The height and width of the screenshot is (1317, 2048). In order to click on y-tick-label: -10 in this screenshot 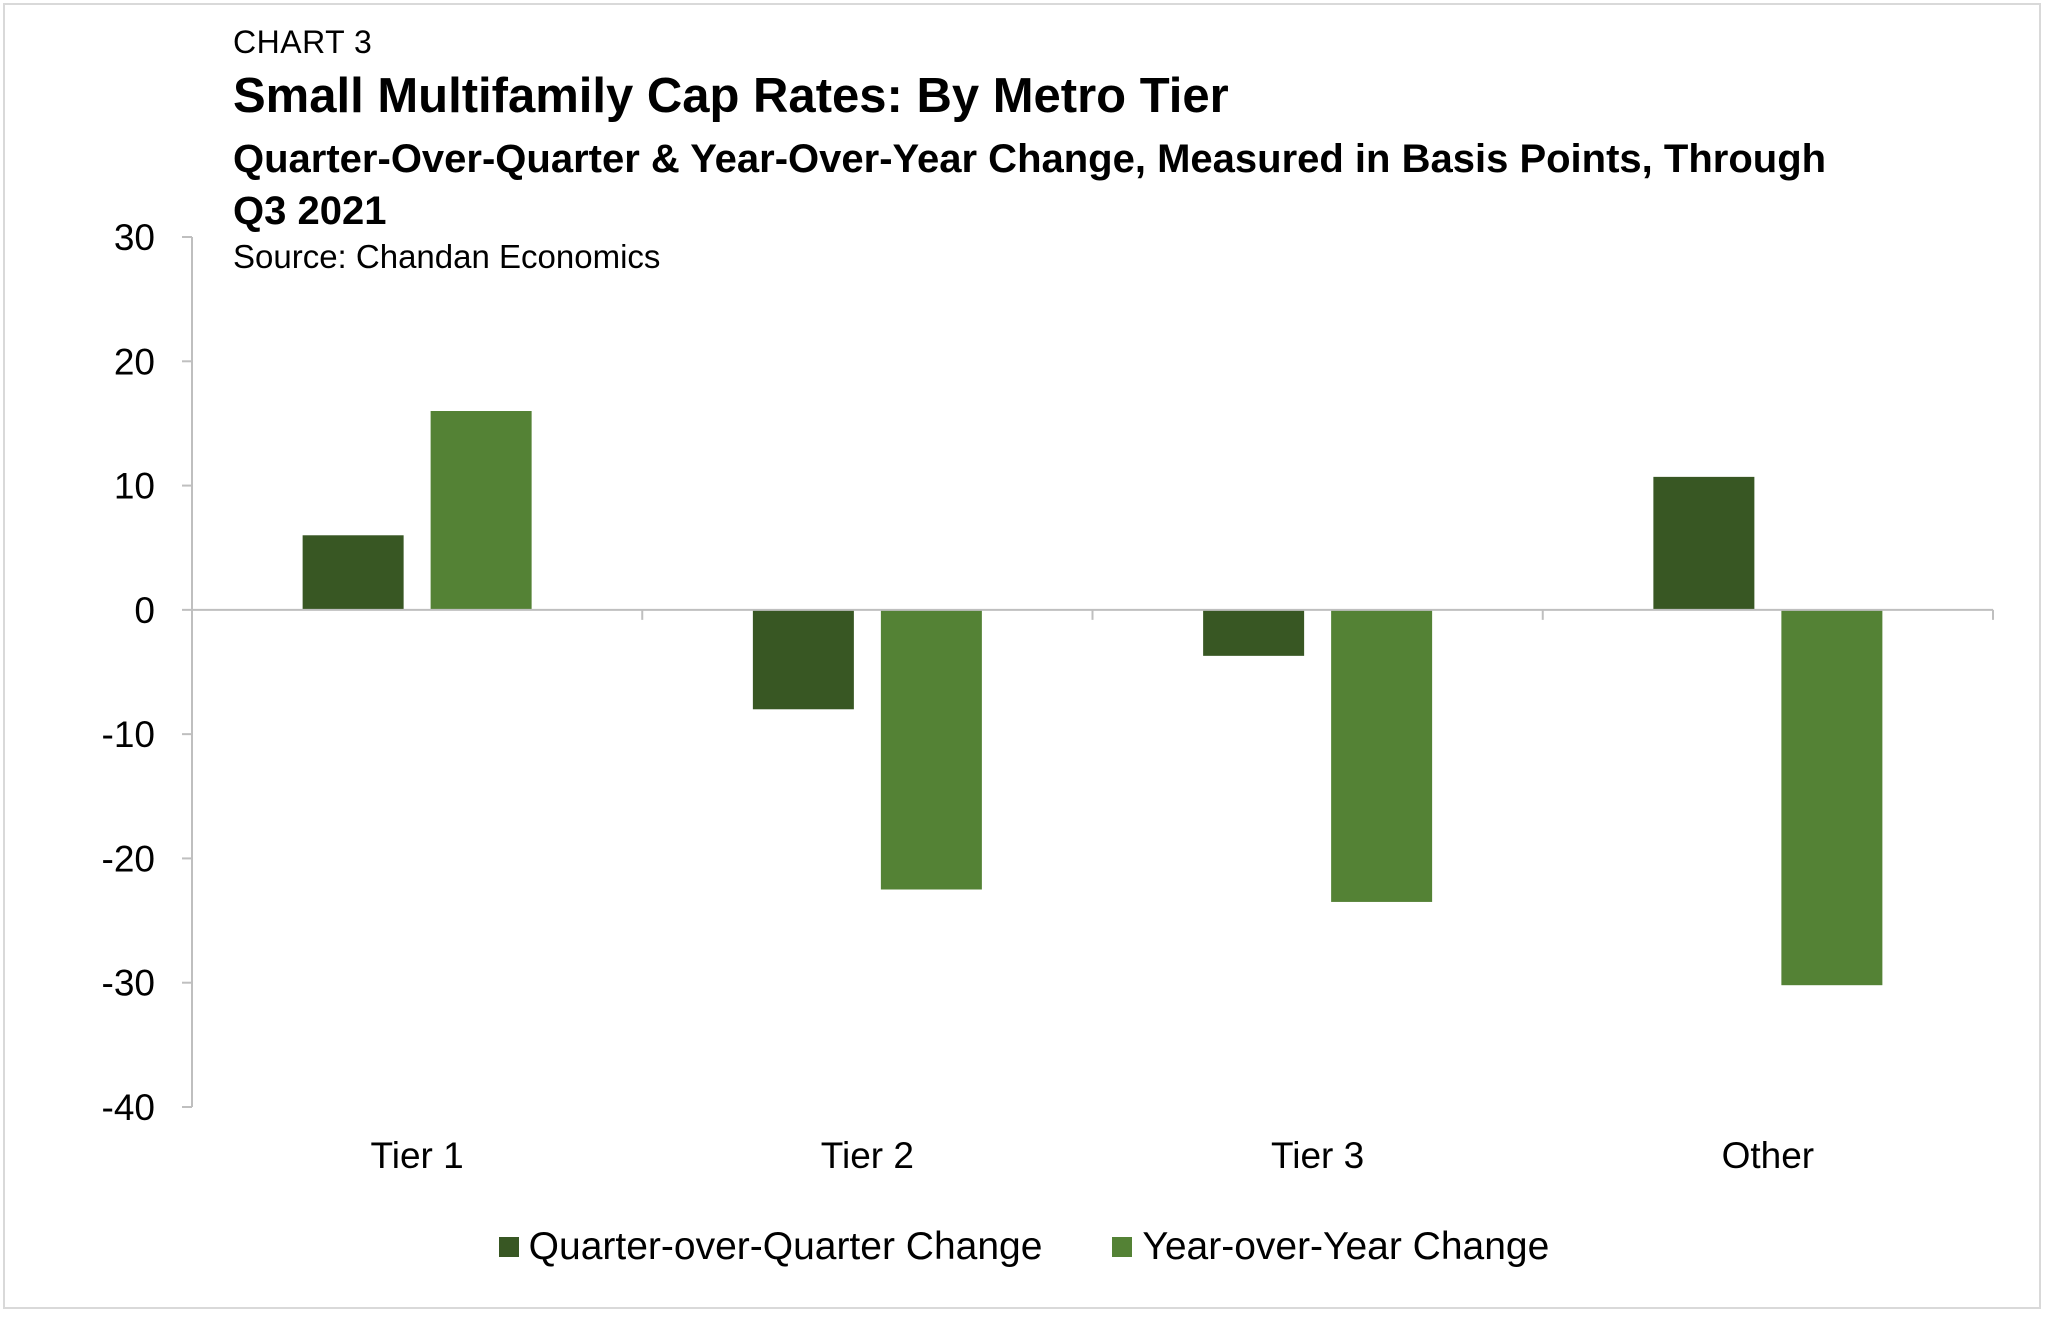, I will do `click(128, 734)`.